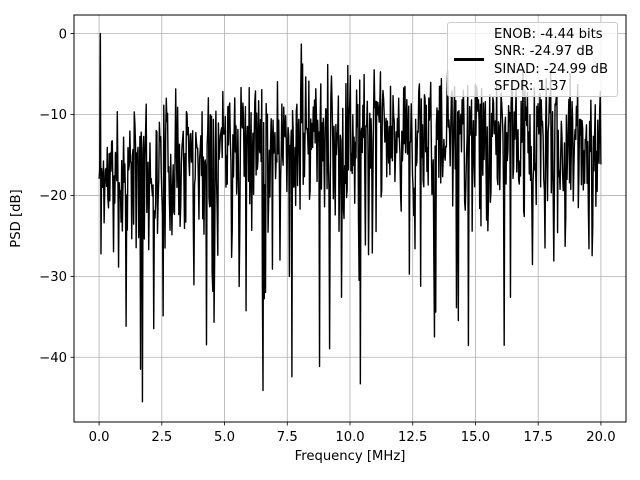 The image size is (640, 480). I want to click on x-tick-label: 0.0, so click(99, 437).